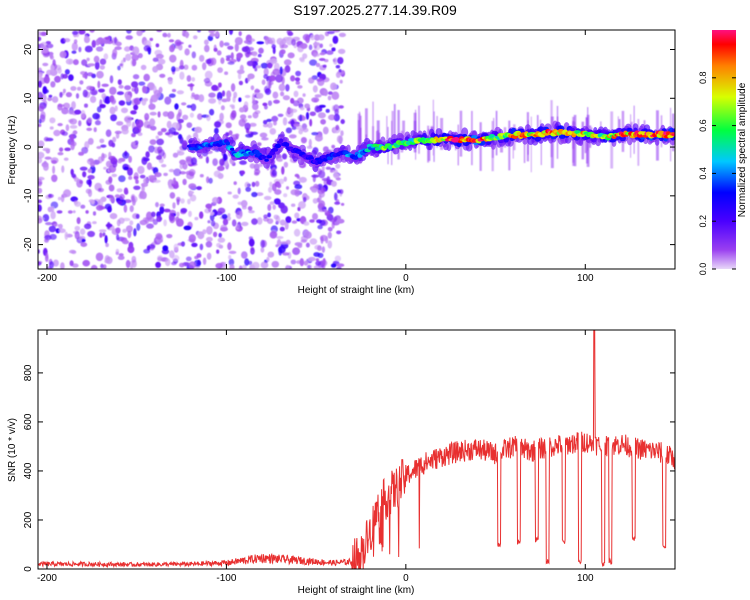 The image size is (750, 600). I want to click on spectrogram-y-tick-label: 10, so click(28, 98).